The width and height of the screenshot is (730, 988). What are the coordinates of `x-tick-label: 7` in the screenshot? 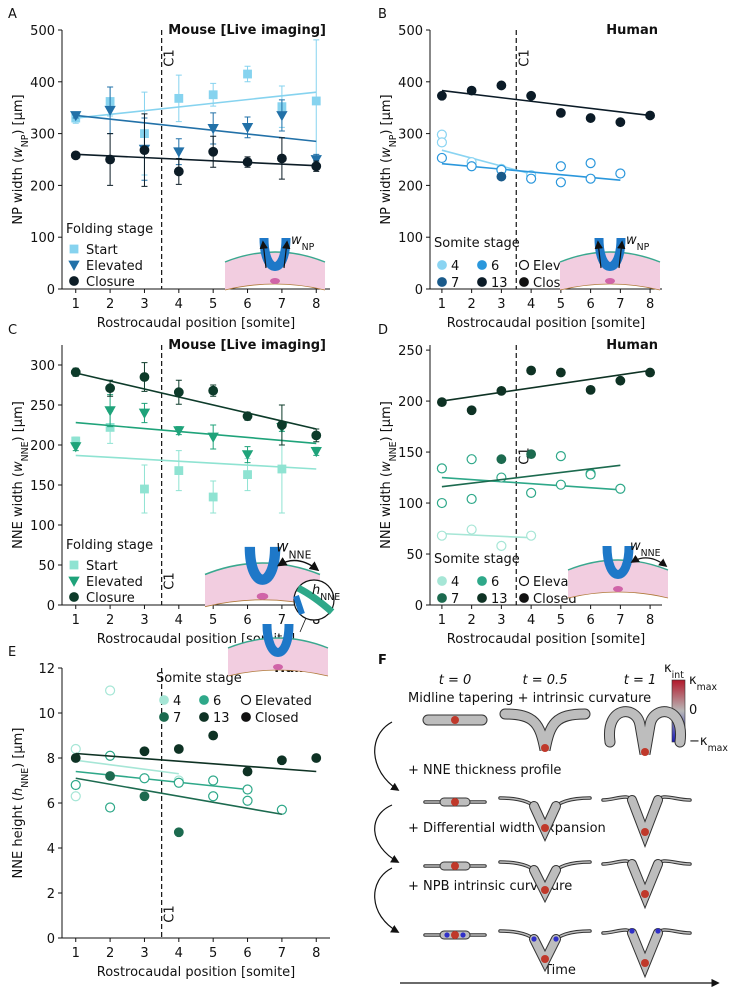 It's located at (620, 620).